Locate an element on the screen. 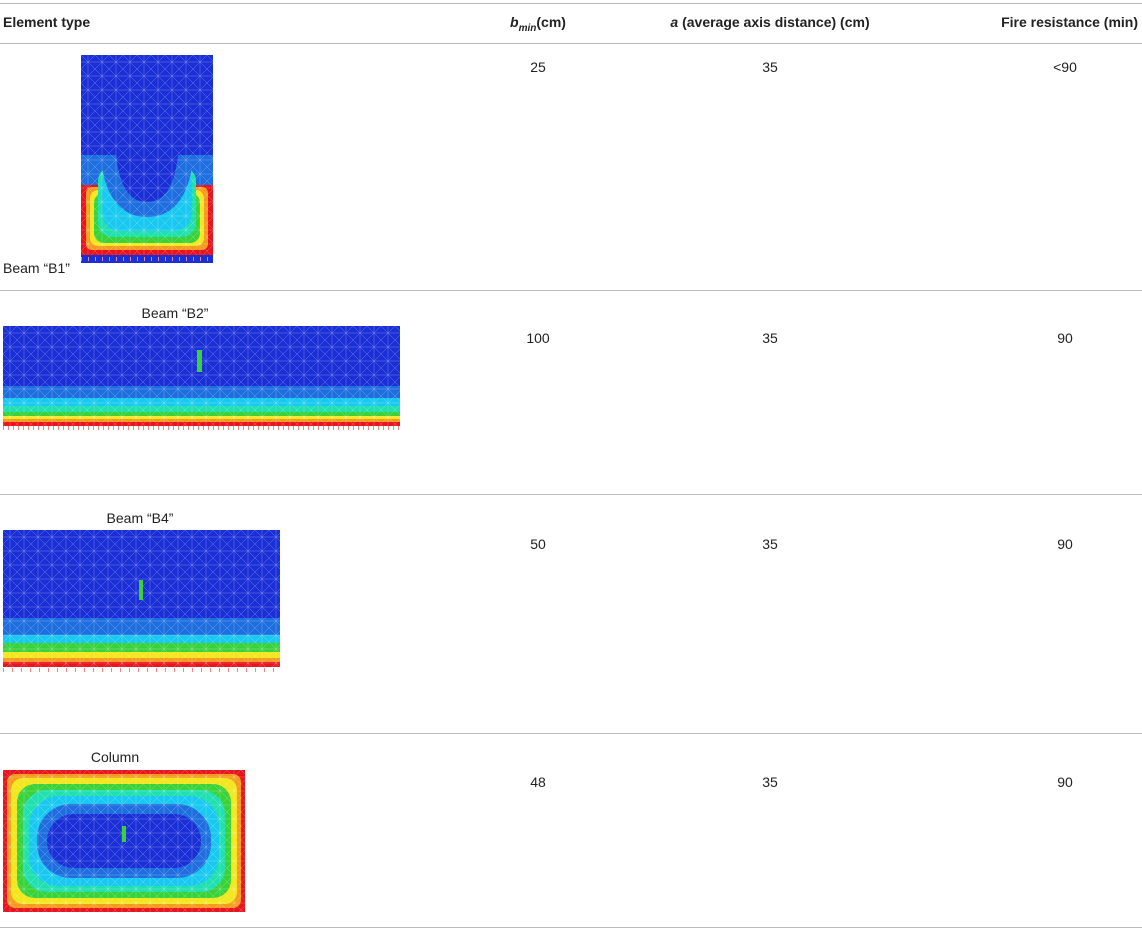 The width and height of the screenshot is (1142, 930). cell: 50 is located at coordinates (538, 544).